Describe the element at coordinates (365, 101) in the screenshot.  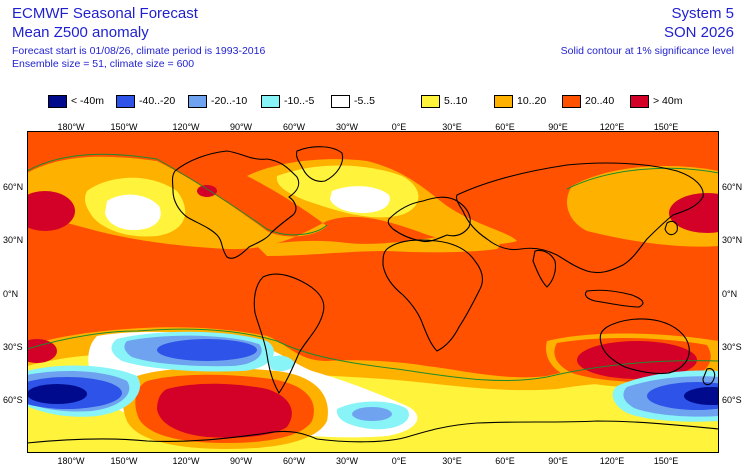
I see `legend-label: -5..5` at that location.